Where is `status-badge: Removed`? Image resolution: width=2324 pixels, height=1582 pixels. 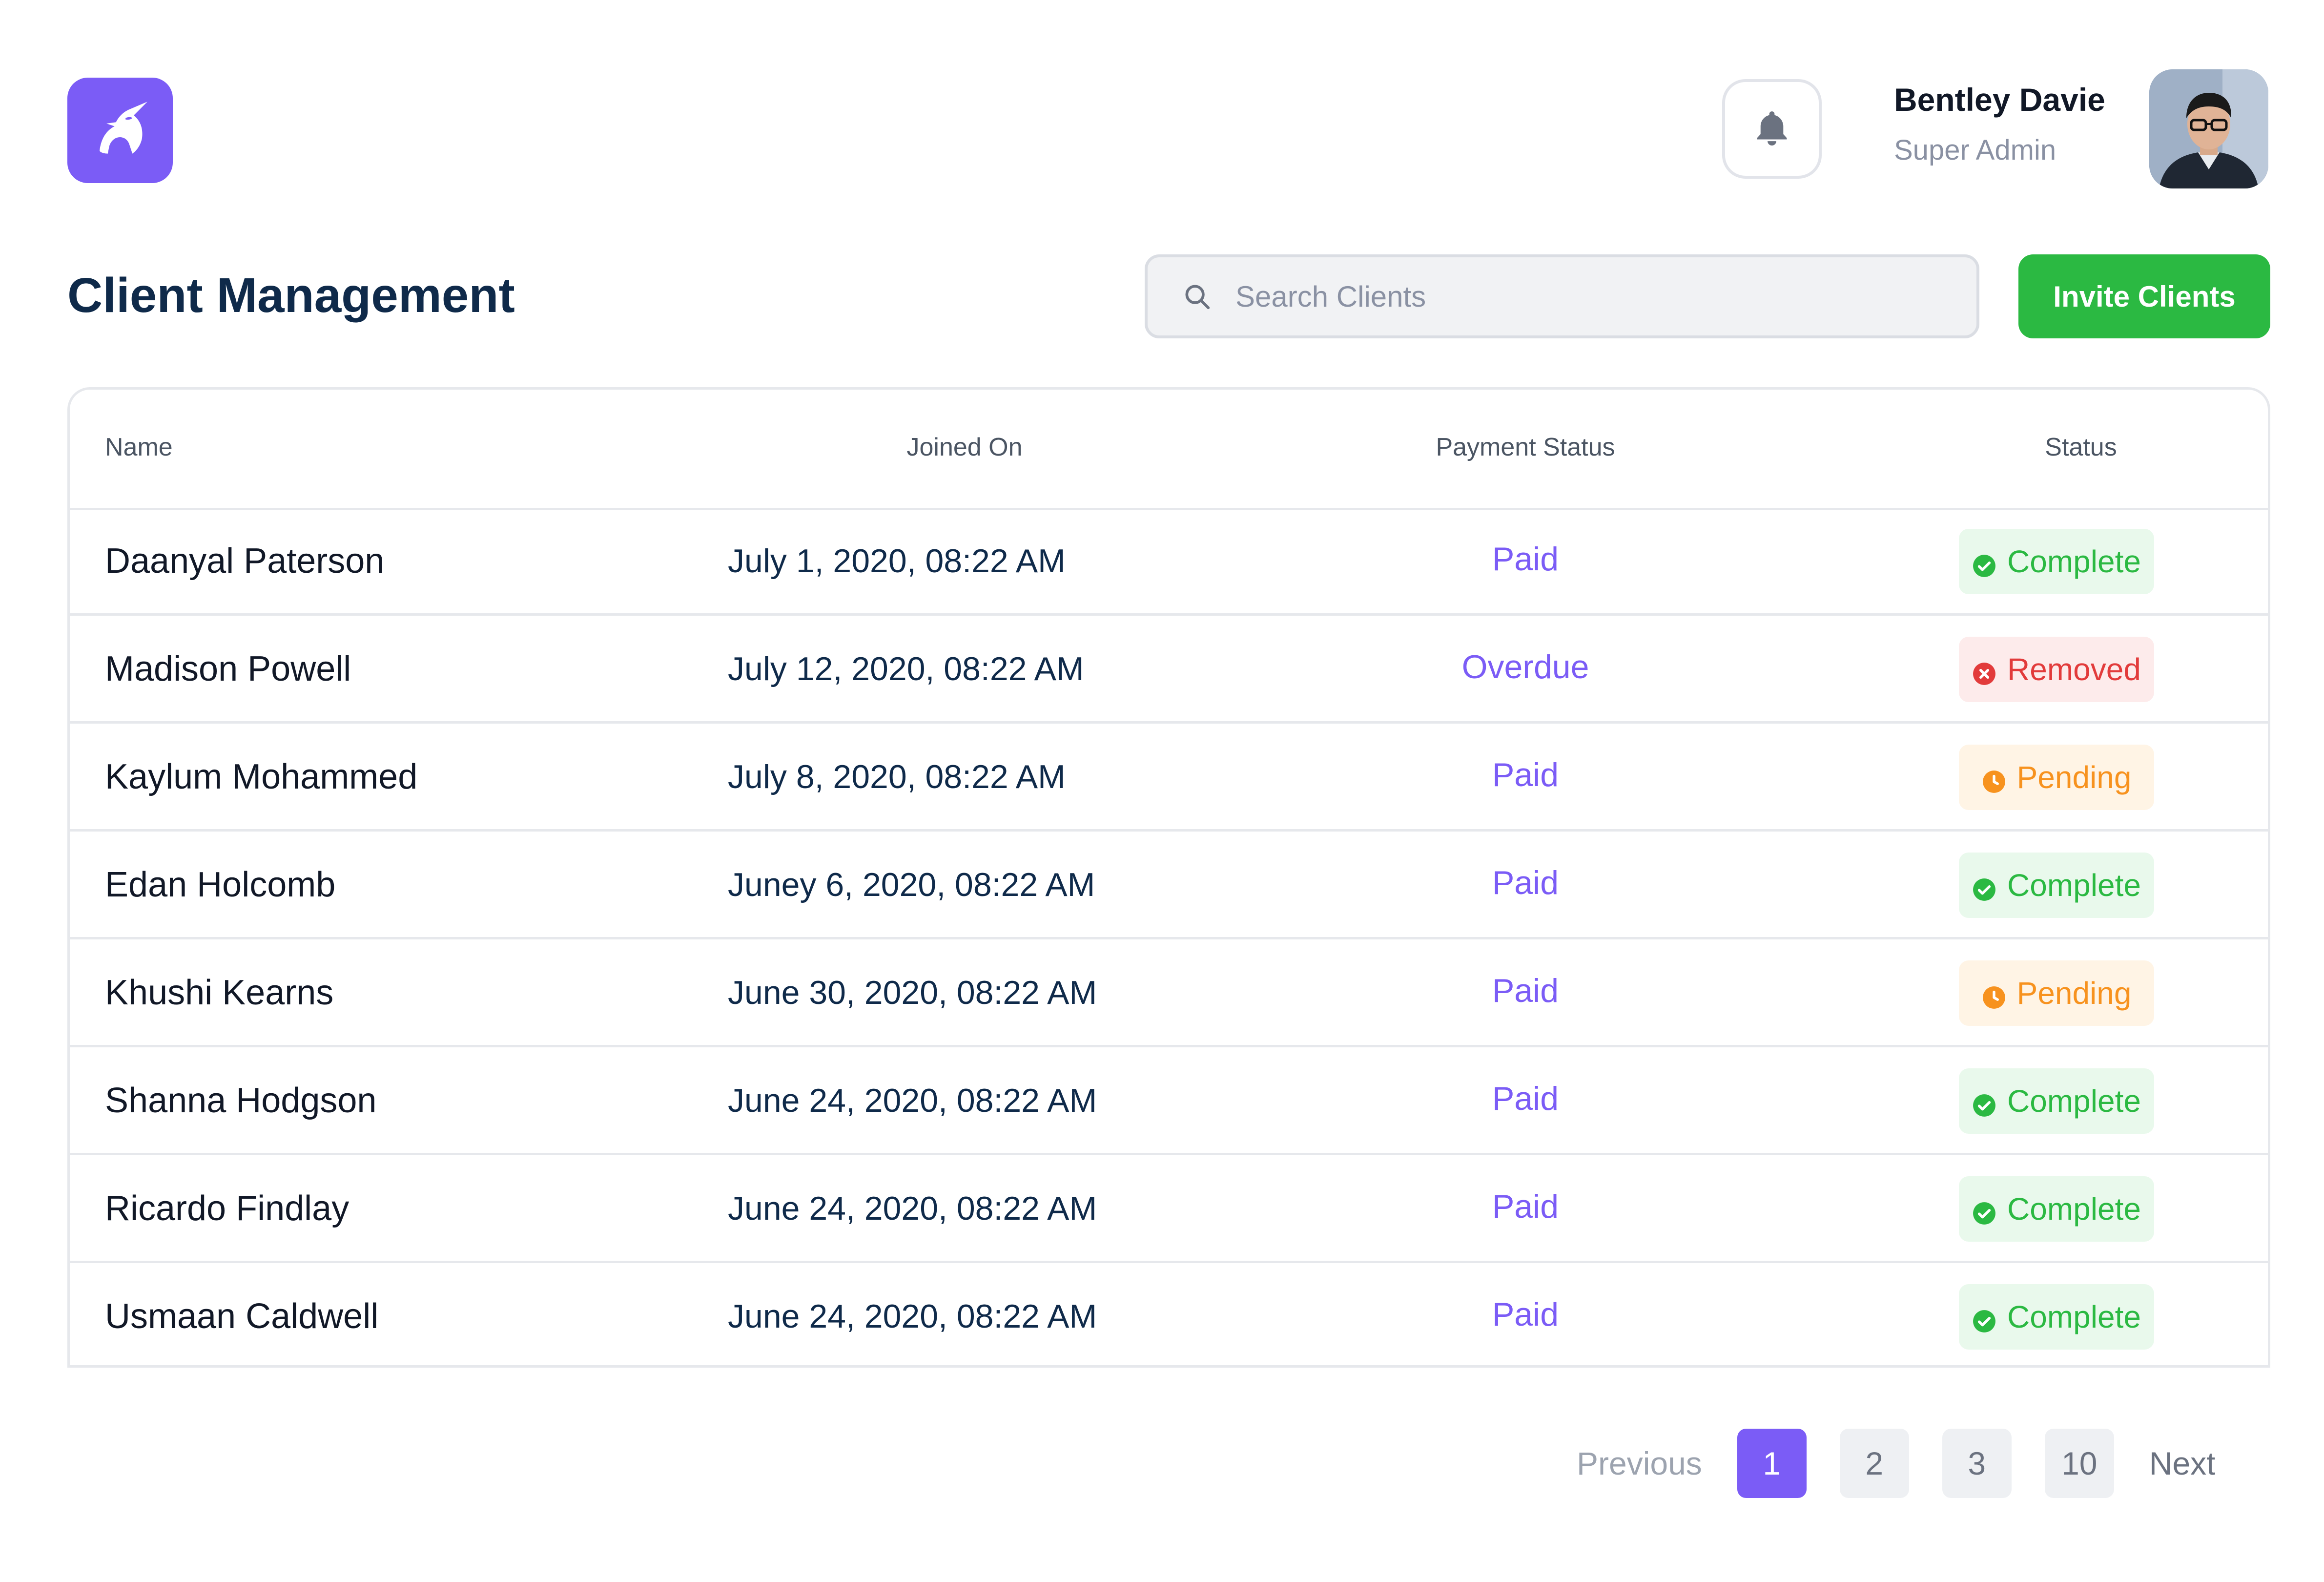 status-badge: Removed is located at coordinates (2056, 669).